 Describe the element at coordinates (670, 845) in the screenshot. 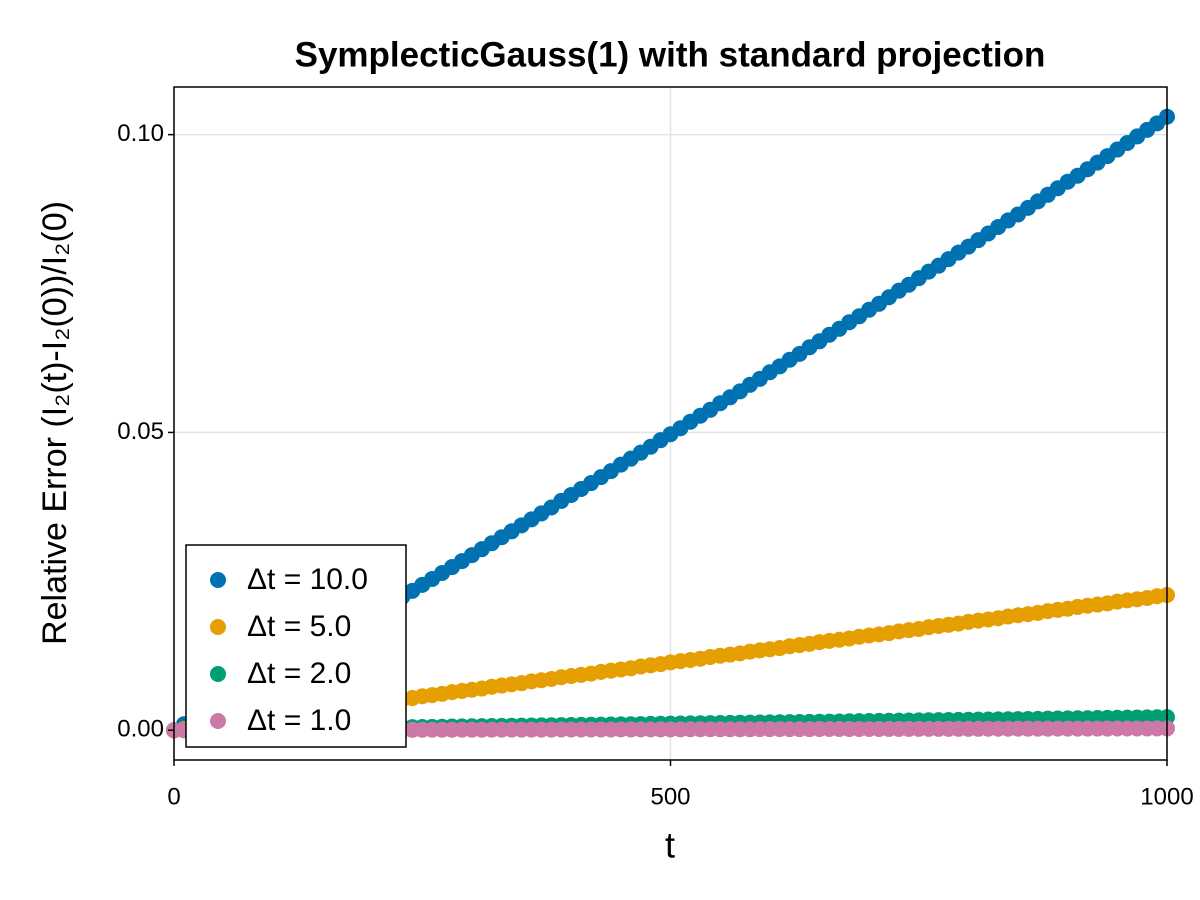

I see `x-axis-label: t` at that location.